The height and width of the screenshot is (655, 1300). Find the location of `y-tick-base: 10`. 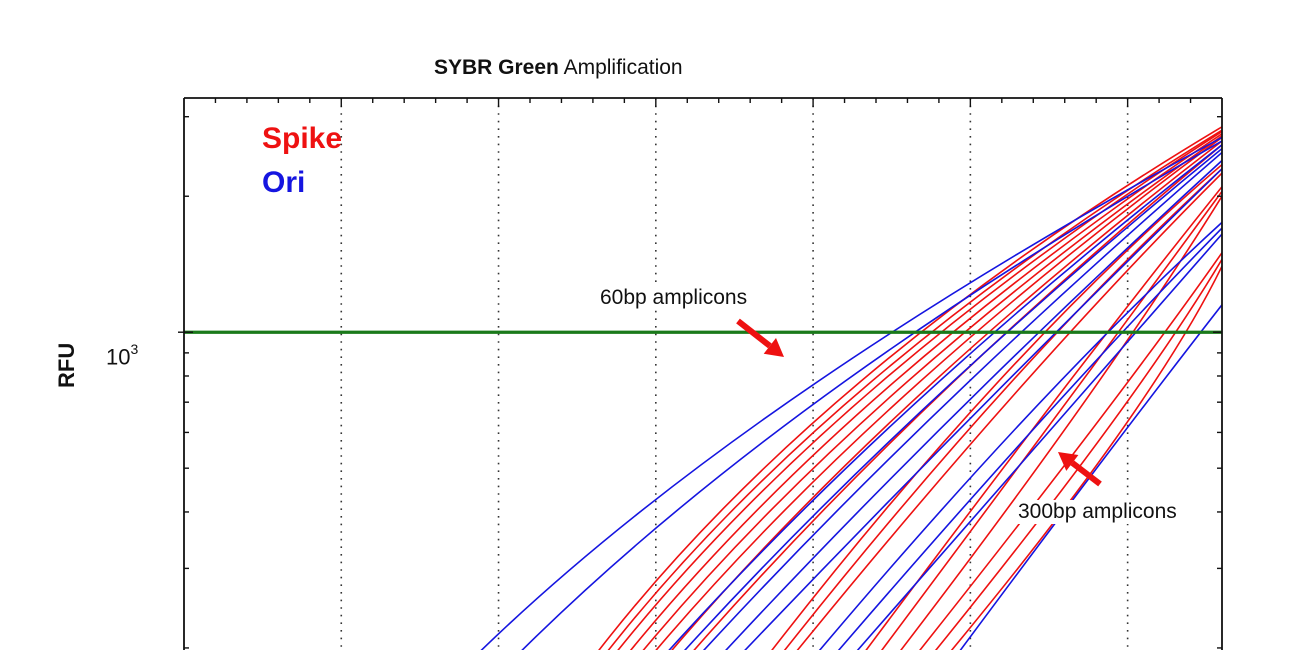

y-tick-base: 10 is located at coordinates (118, 357).